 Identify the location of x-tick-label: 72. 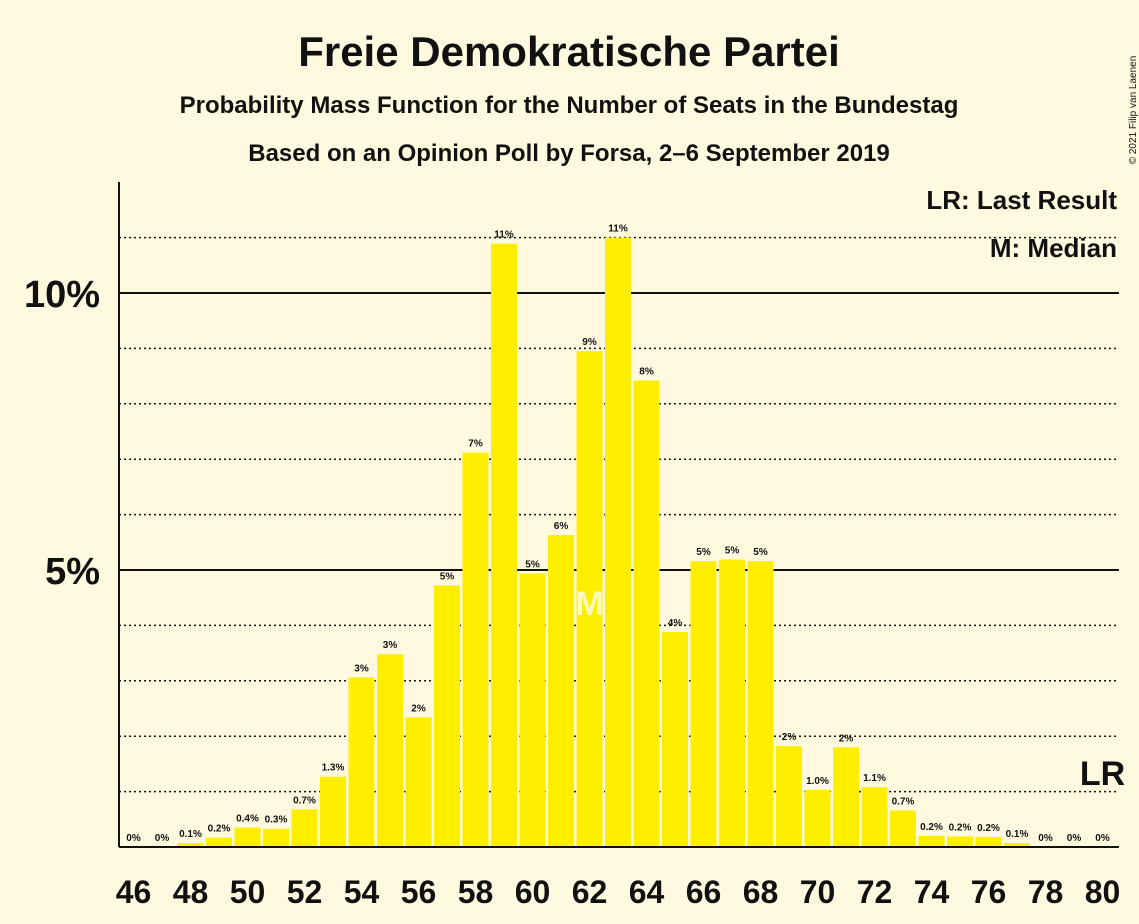
(875, 892).